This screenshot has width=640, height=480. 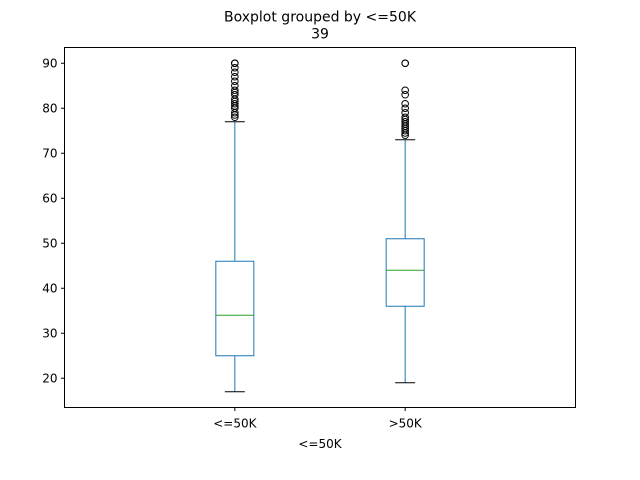 I want to click on chart-subtitle: 39, so click(x=320, y=35).